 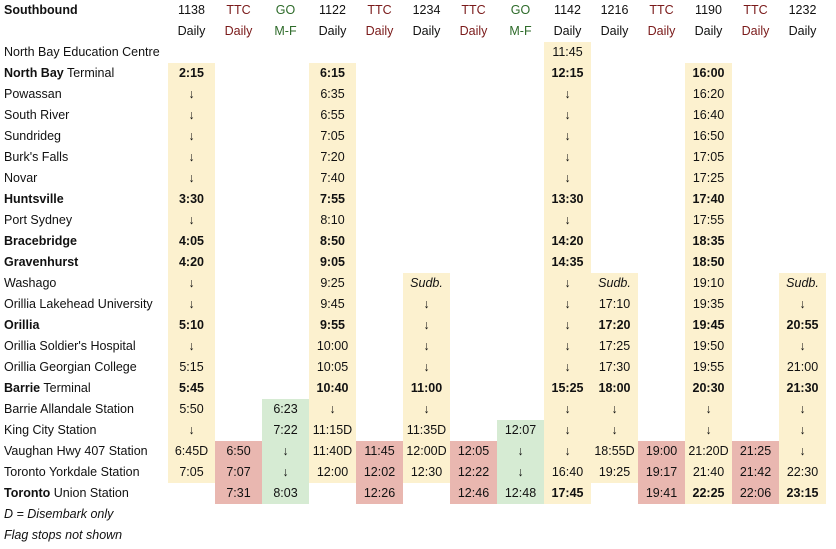 I want to click on time-cell: 4:20, so click(x=191, y=262).